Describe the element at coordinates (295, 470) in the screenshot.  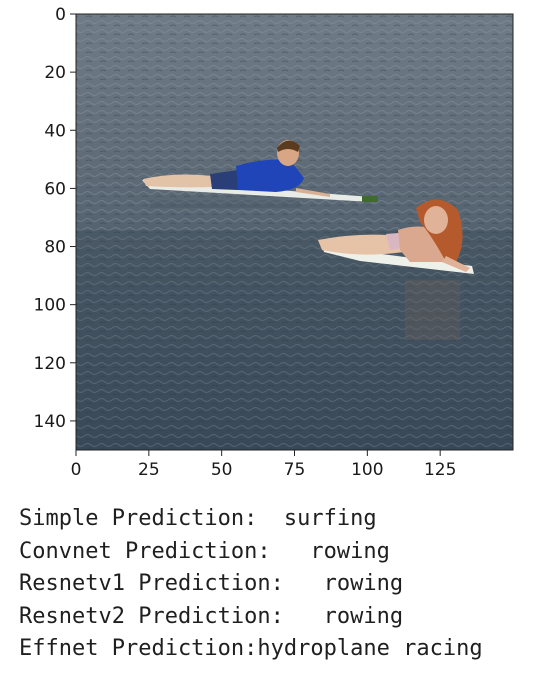
I see `x-tick-label: 75` at that location.